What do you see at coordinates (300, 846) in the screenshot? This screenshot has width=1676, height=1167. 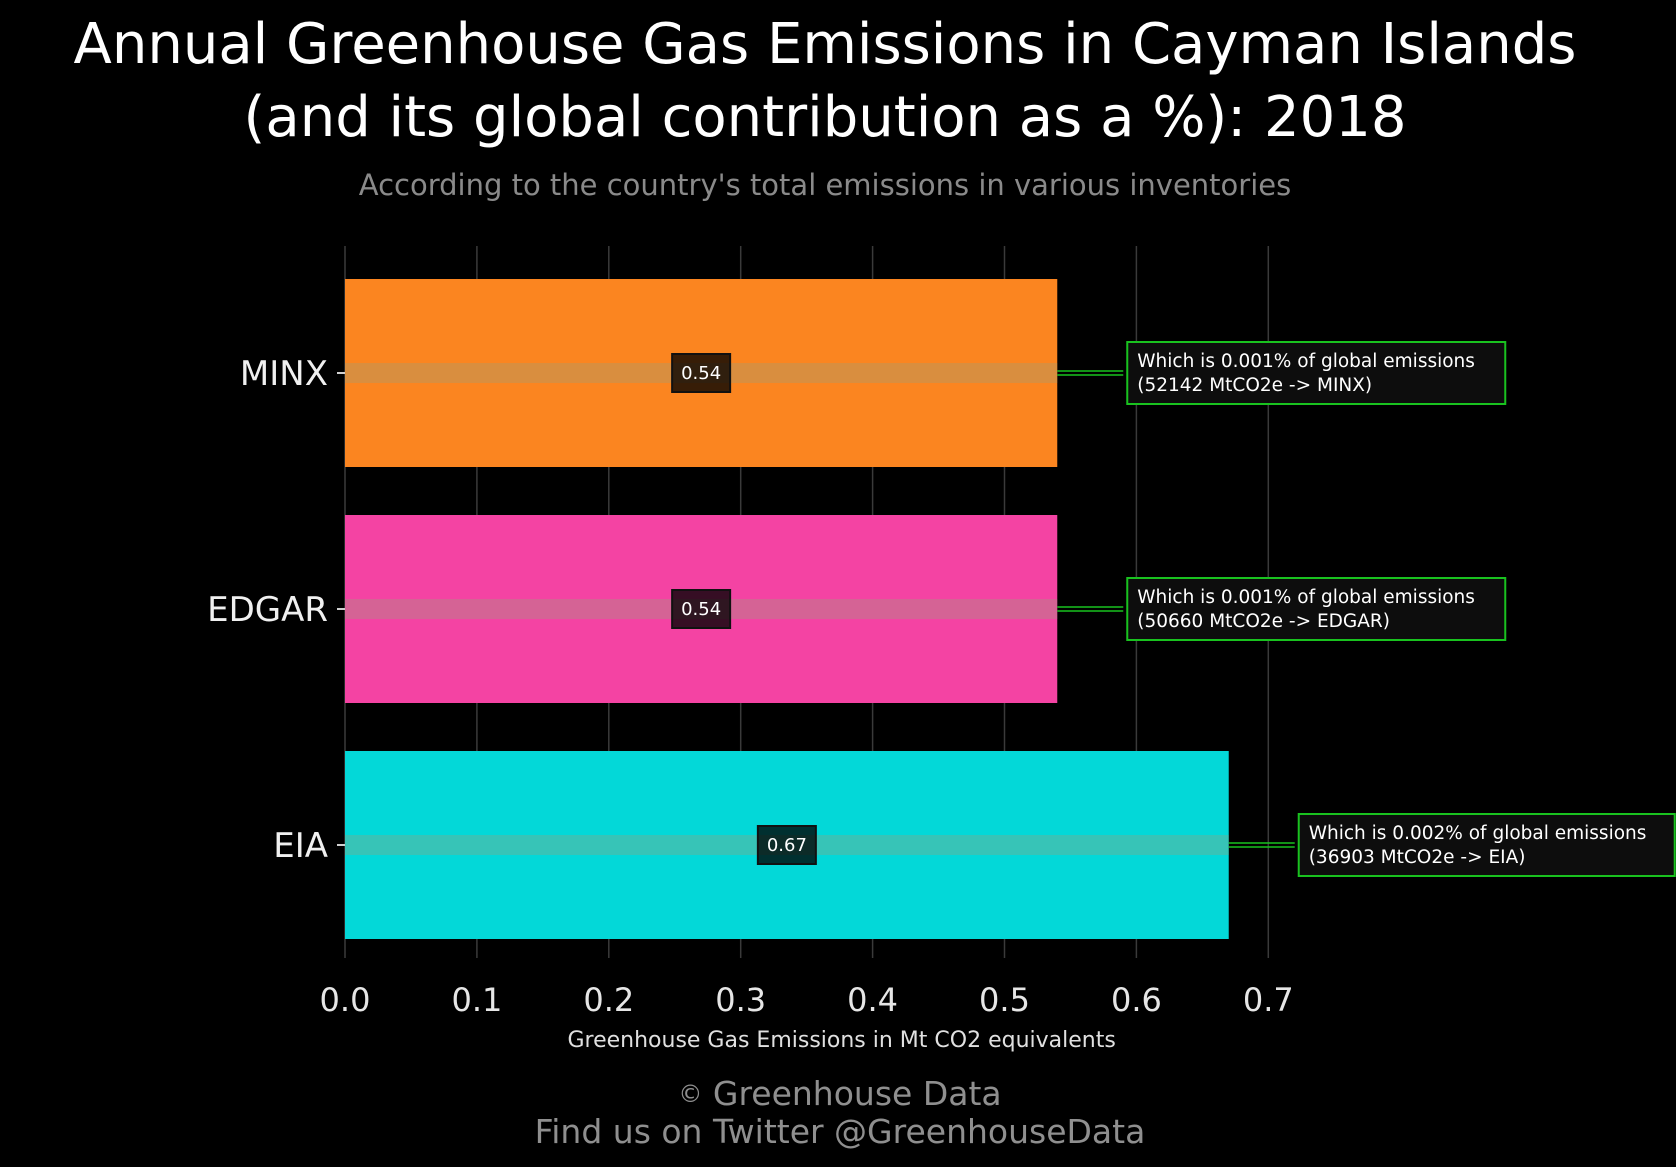 I see `y-tick-label: EIA` at bounding box center [300, 846].